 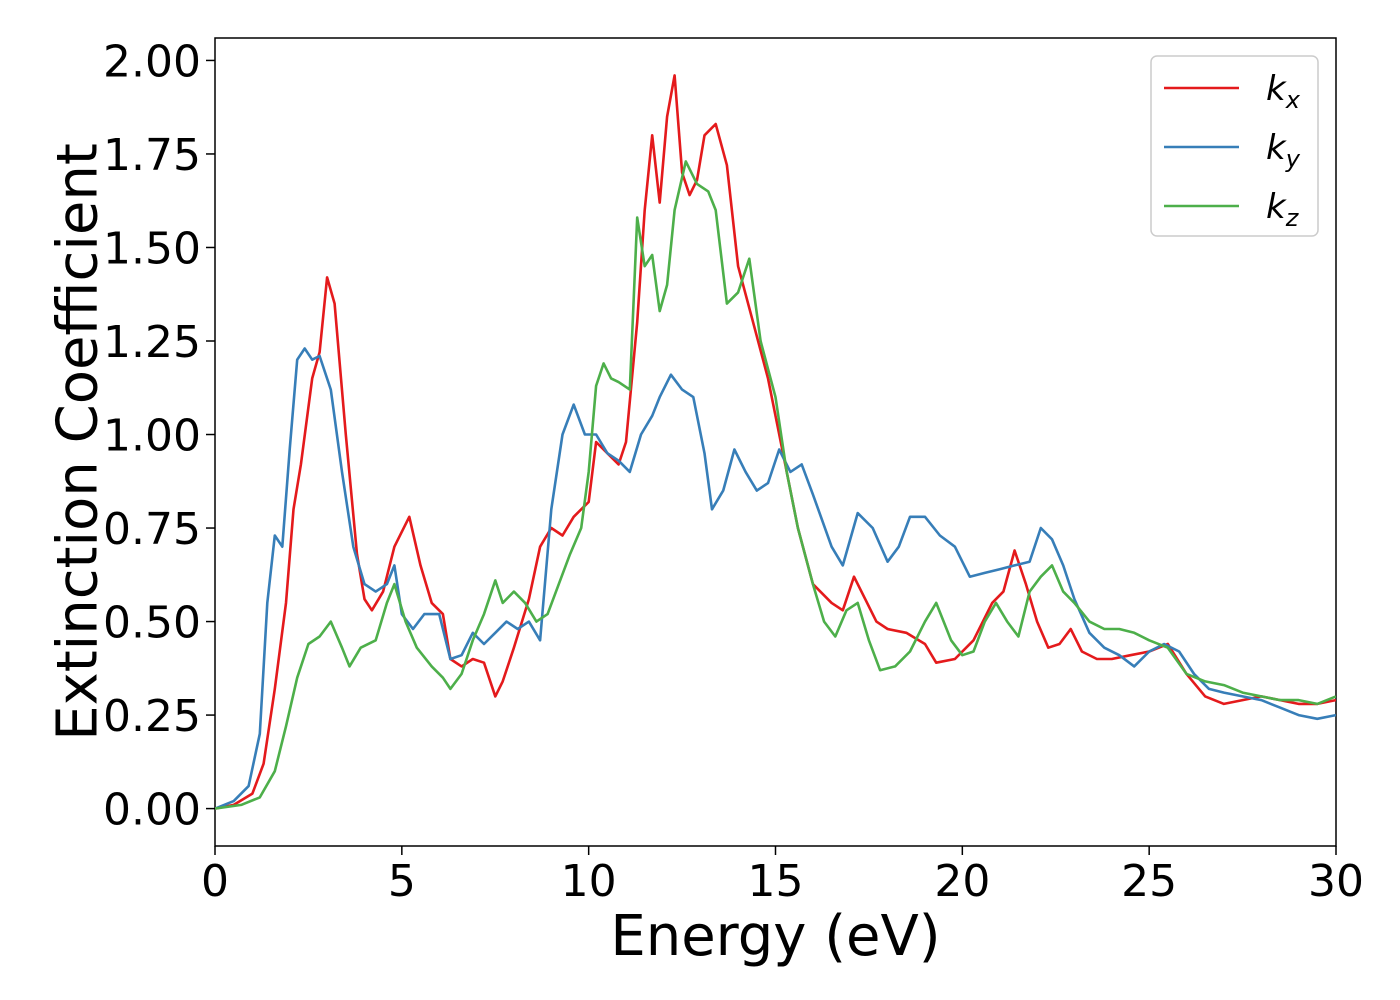 I want to click on x-axis: 0 5 10 15 20 25 30, so click(x=782, y=876).